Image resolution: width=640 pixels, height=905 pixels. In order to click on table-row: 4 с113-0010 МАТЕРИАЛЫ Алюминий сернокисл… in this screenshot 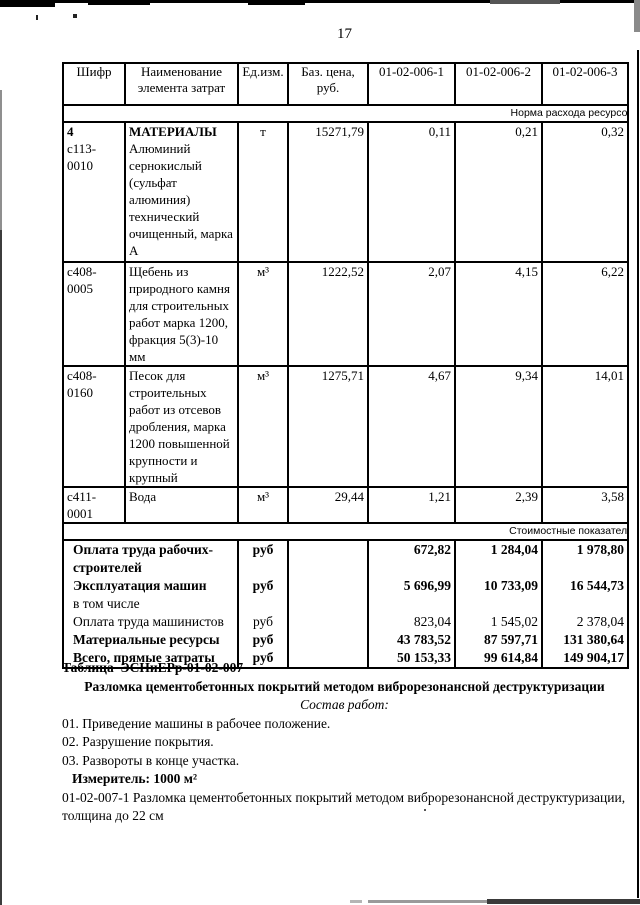, I will do `click(345, 192)`.